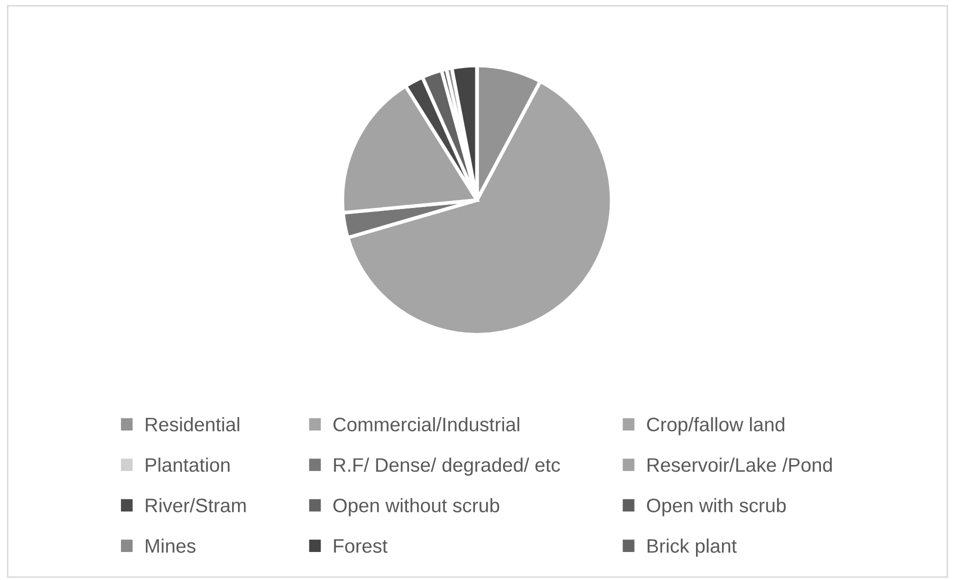  What do you see at coordinates (193, 424) in the screenshot?
I see `legend-label: Residential` at bounding box center [193, 424].